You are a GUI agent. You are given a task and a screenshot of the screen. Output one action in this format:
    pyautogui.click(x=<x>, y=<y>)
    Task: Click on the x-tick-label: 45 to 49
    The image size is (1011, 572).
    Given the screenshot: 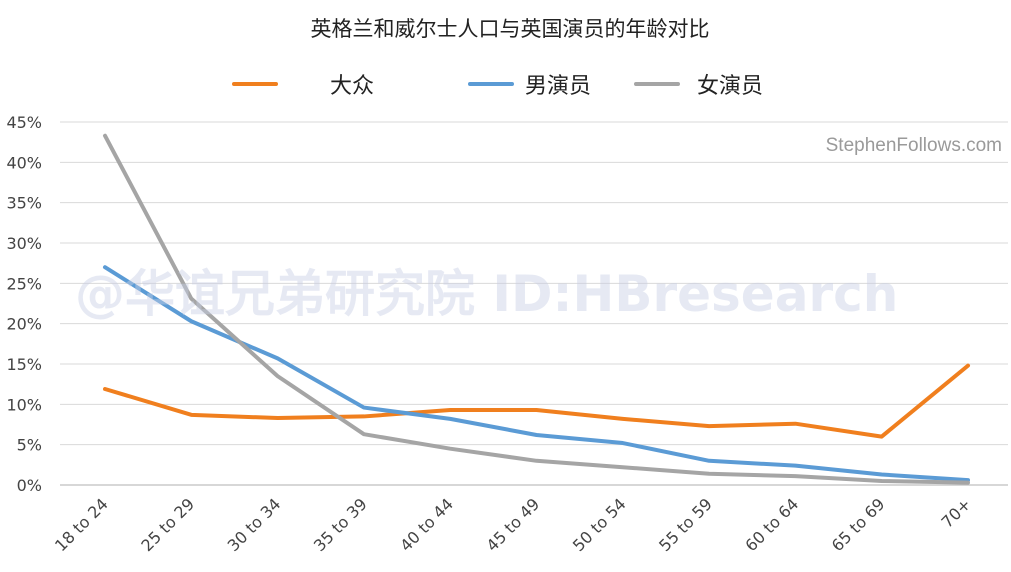 What is the action you would take?
    pyautogui.click(x=513, y=524)
    